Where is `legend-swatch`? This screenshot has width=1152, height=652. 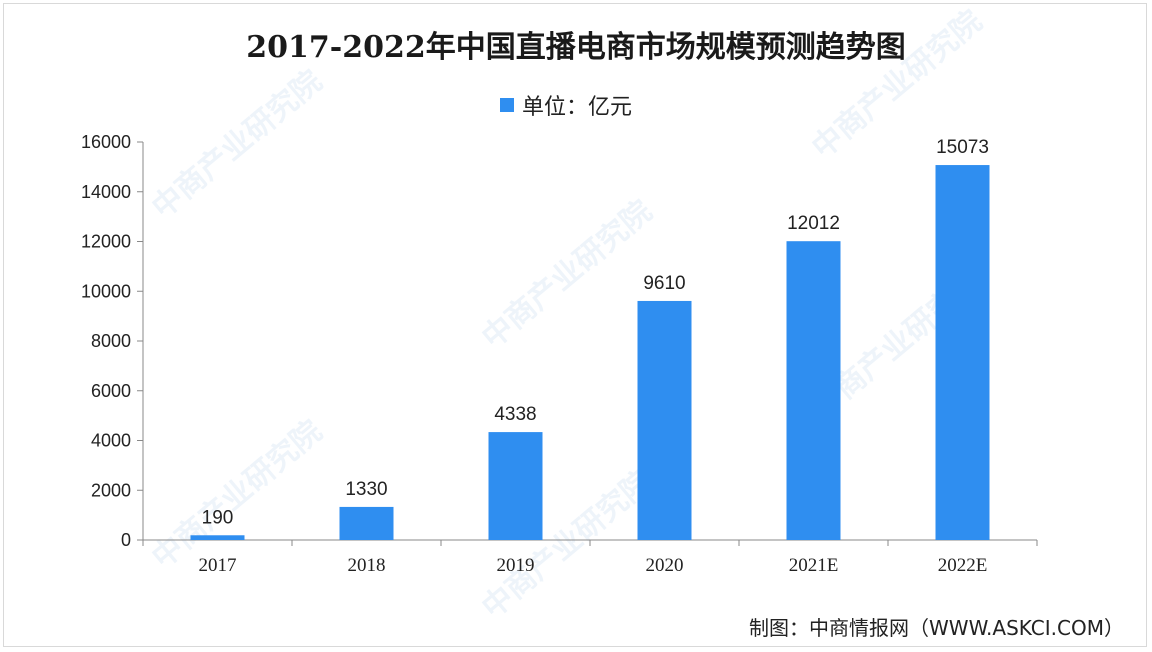 legend-swatch is located at coordinates (507, 105).